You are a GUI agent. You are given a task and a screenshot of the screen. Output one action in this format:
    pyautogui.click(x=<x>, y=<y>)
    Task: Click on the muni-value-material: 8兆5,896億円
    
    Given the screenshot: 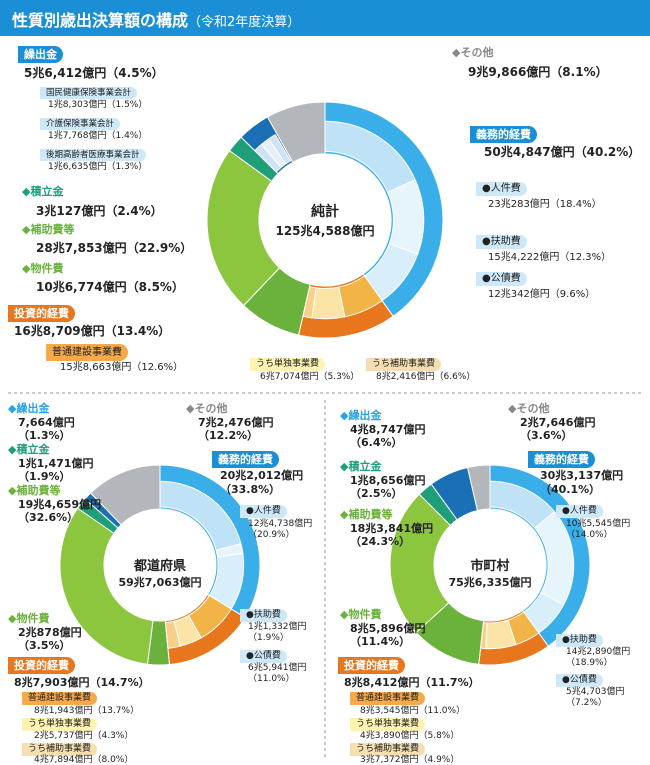 What is the action you would take?
    pyautogui.click(x=388, y=628)
    